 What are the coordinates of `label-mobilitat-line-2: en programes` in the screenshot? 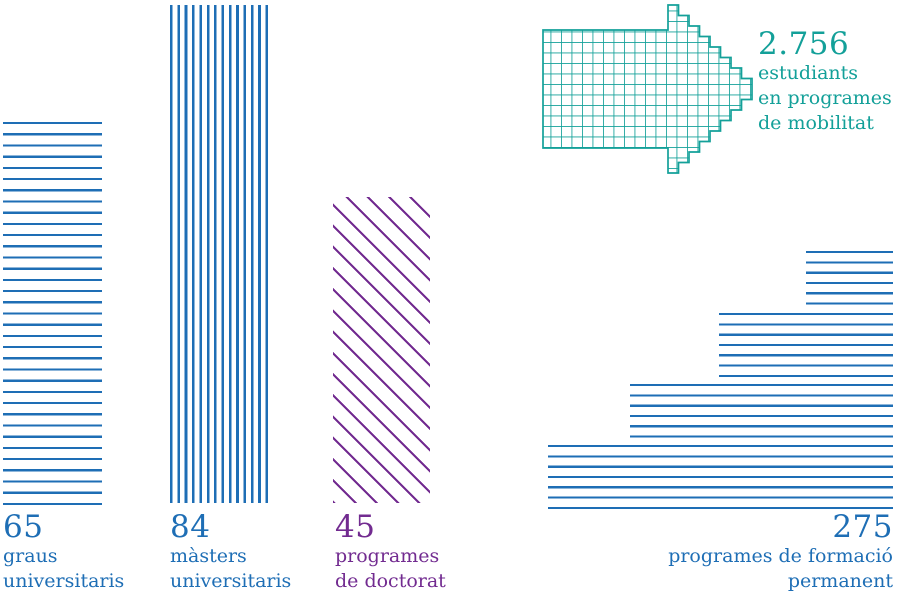 It's located at (825, 98).